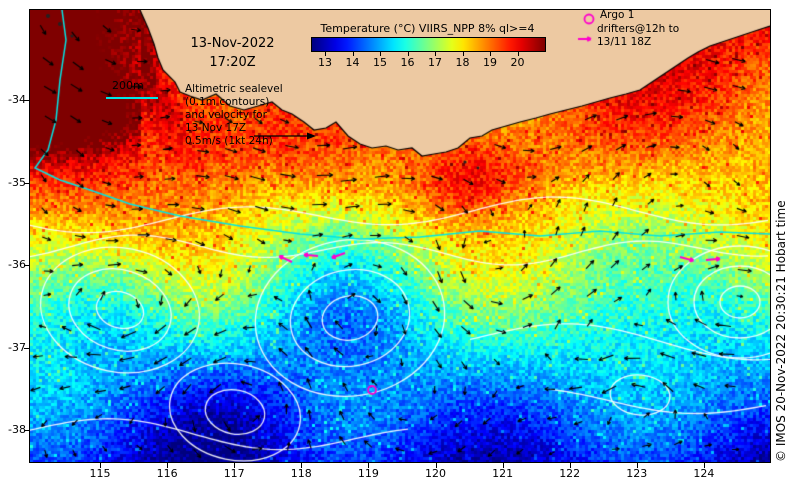  What do you see at coordinates (301, 473) in the screenshot?
I see `x-tick-label: 118` at bounding box center [301, 473].